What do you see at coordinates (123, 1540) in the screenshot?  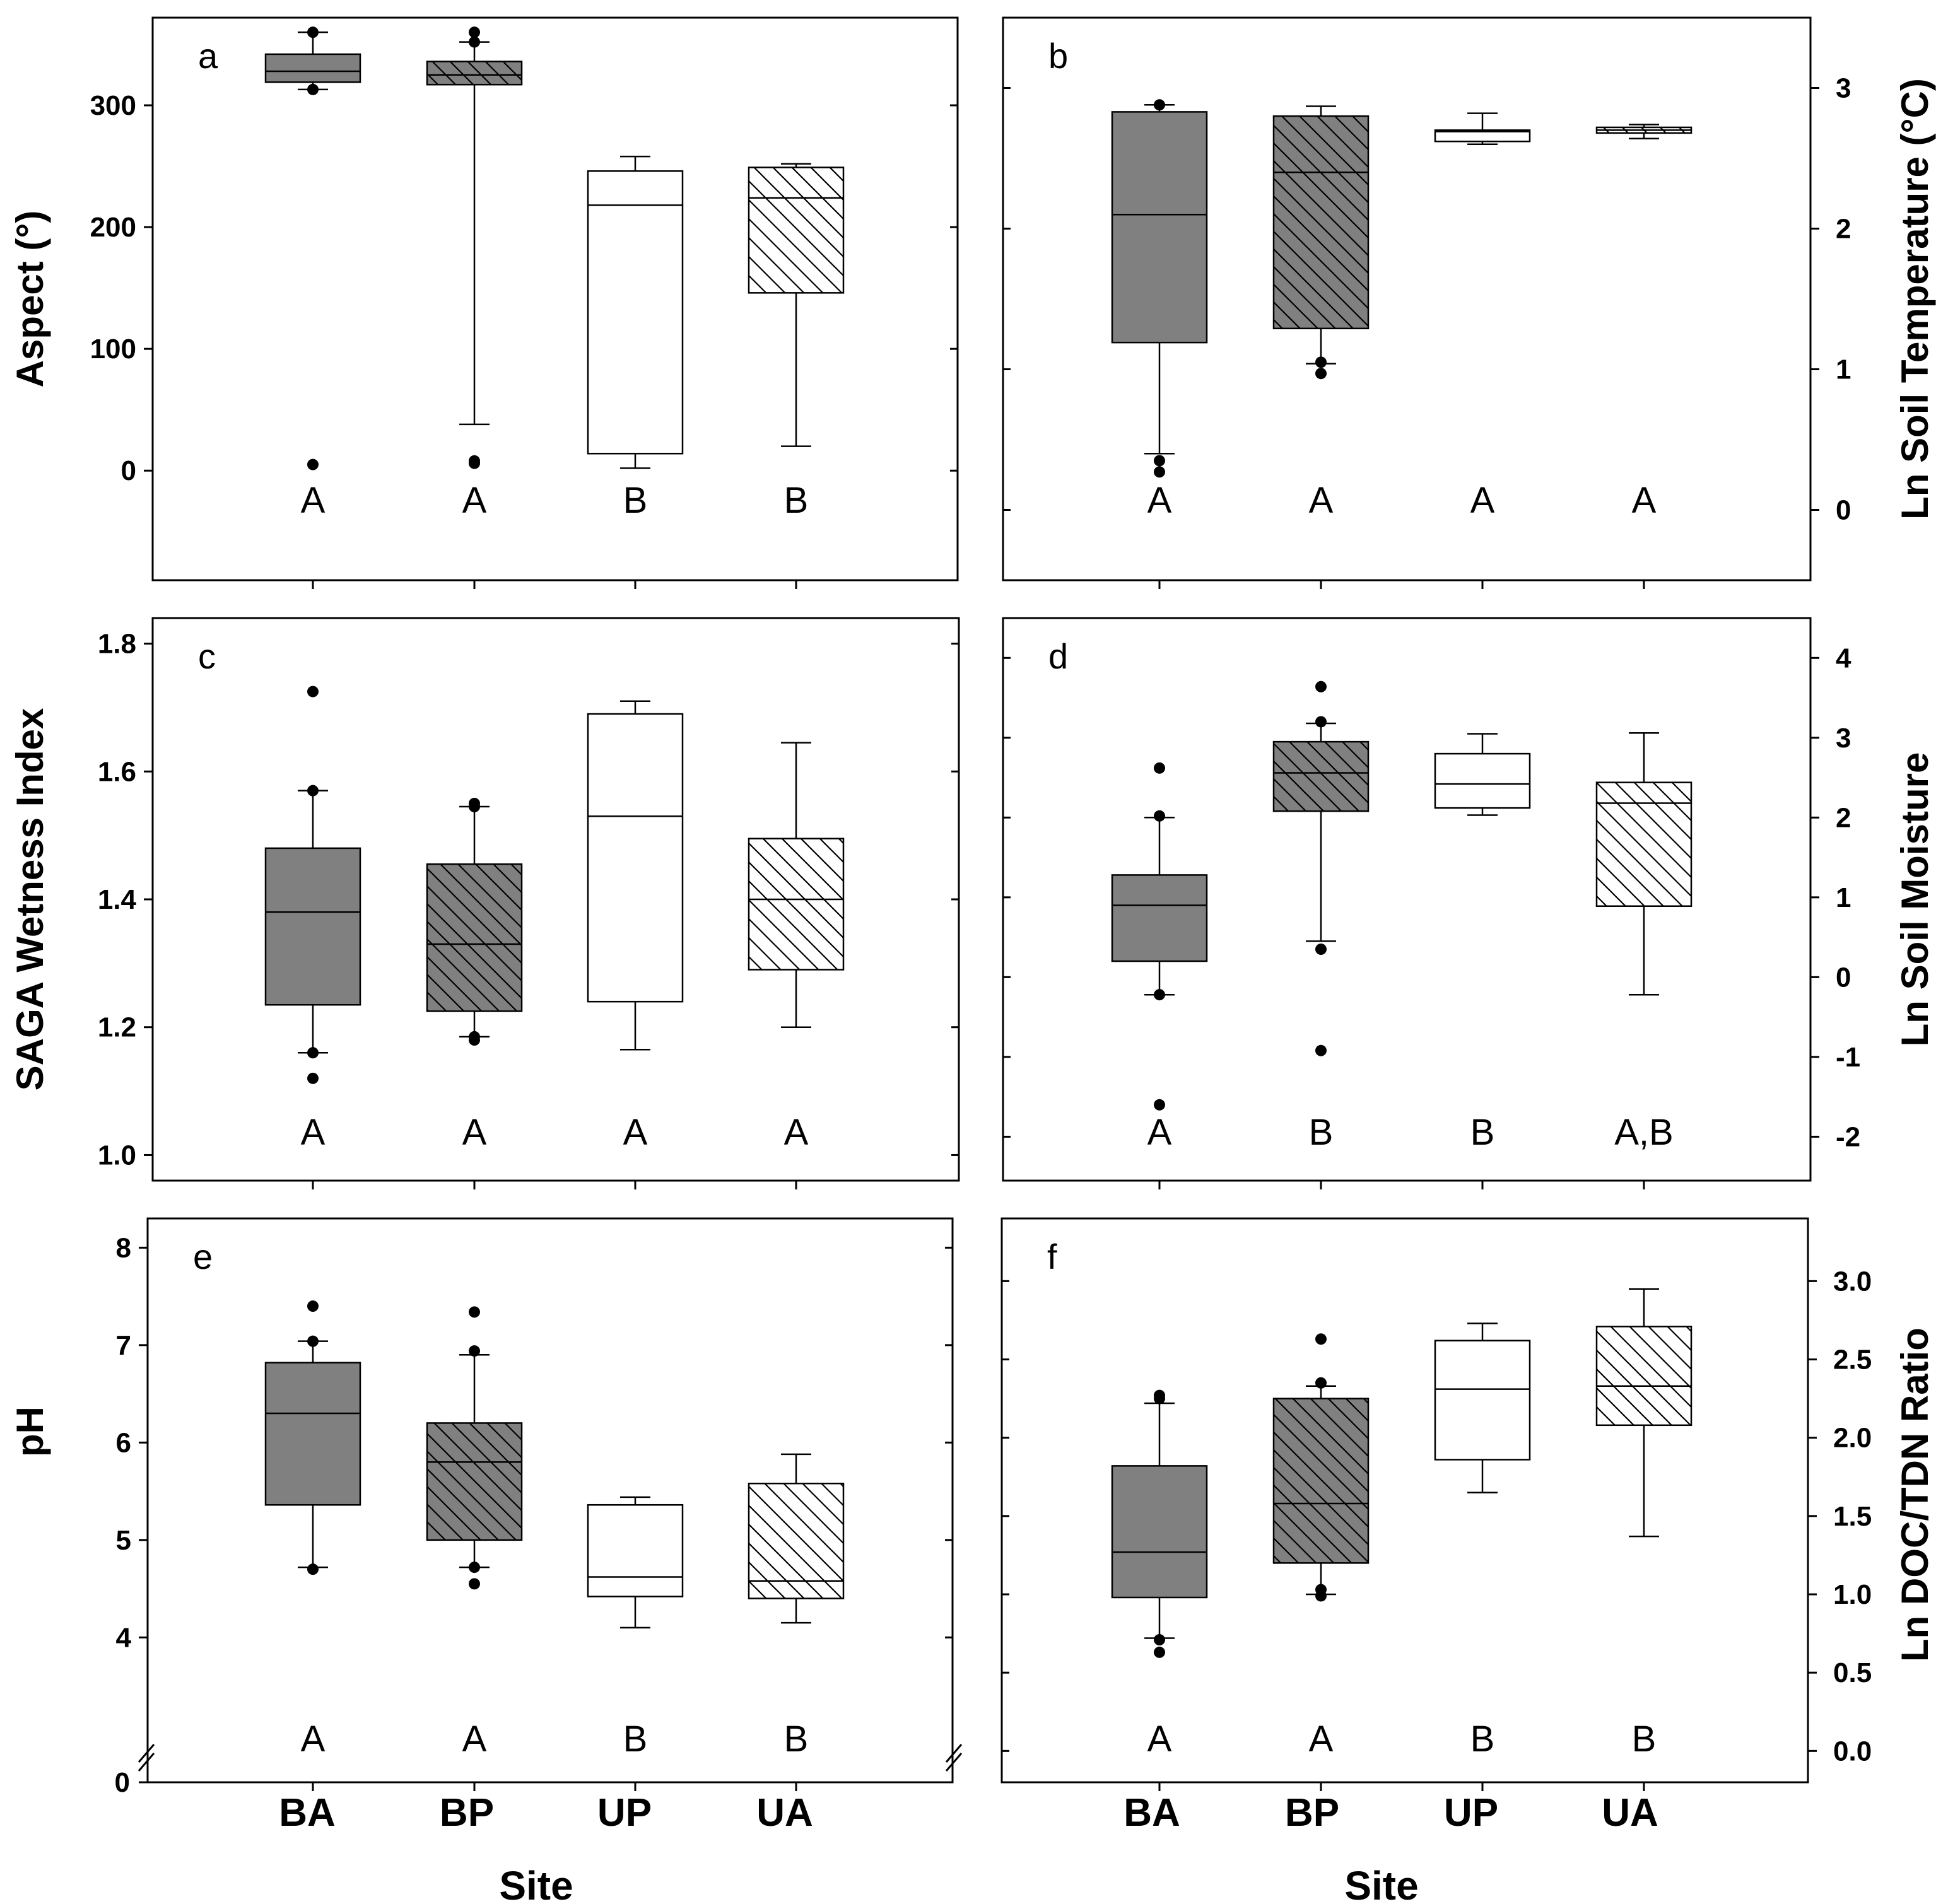 I see `panel-e-y-tick-label: 5` at bounding box center [123, 1540].